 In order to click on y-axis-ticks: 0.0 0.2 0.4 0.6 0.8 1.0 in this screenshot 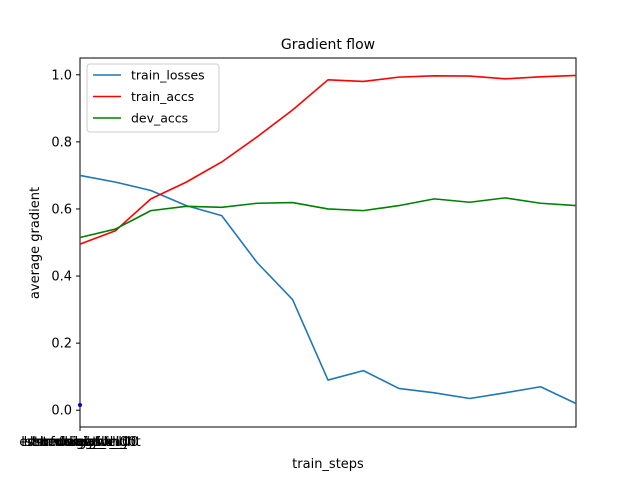, I will do `click(65, 243)`.